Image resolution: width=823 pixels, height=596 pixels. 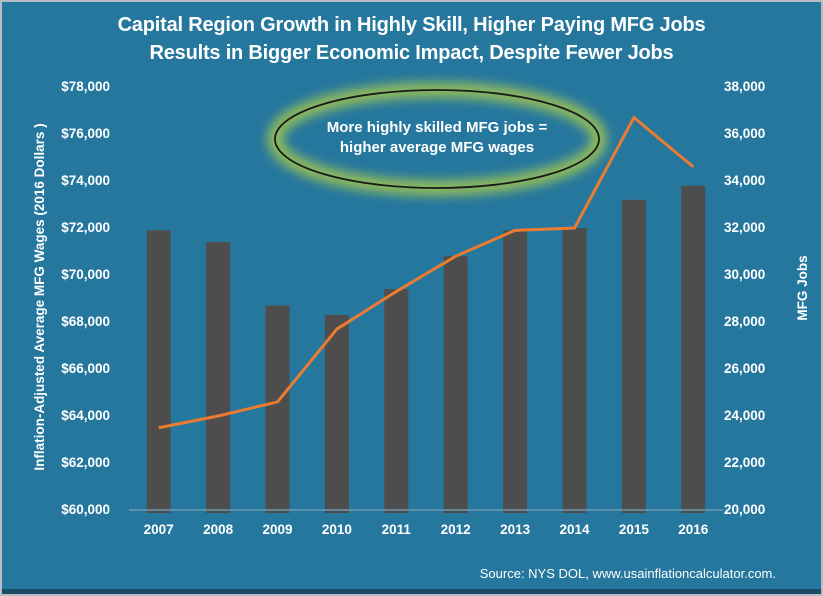 I want to click on y-right-tick-label: 26,000, so click(x=745, y=368).